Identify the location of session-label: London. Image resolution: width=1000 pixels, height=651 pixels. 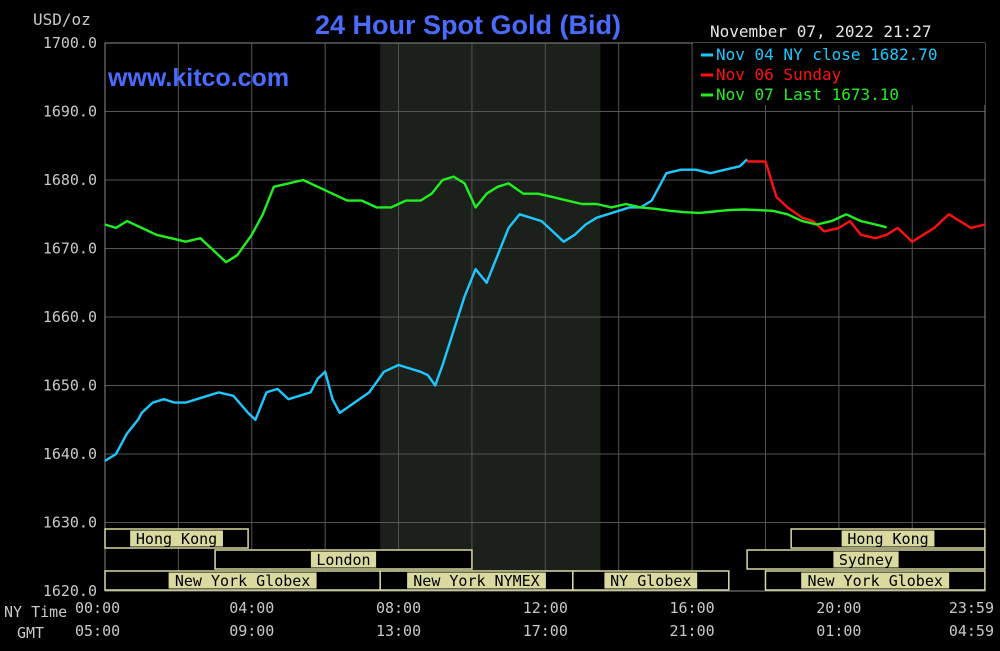
(343, 560).